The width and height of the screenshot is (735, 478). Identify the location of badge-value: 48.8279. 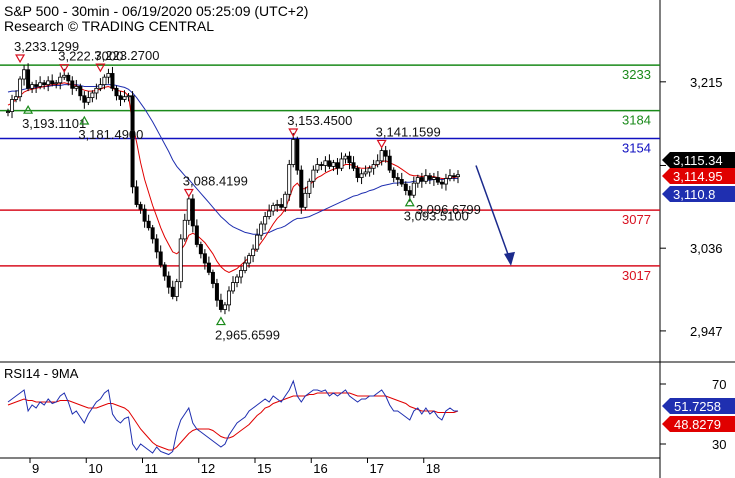
(697, 424).